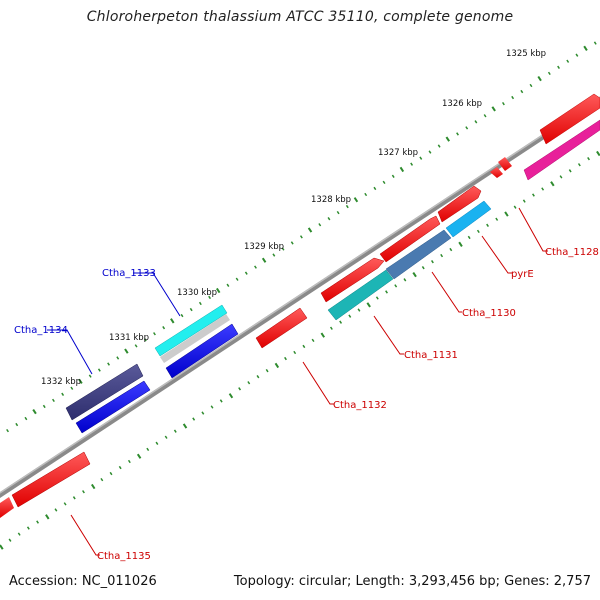  I want to click on gene-label-ctha-1134: Ctha_1134, so click(41, 330).